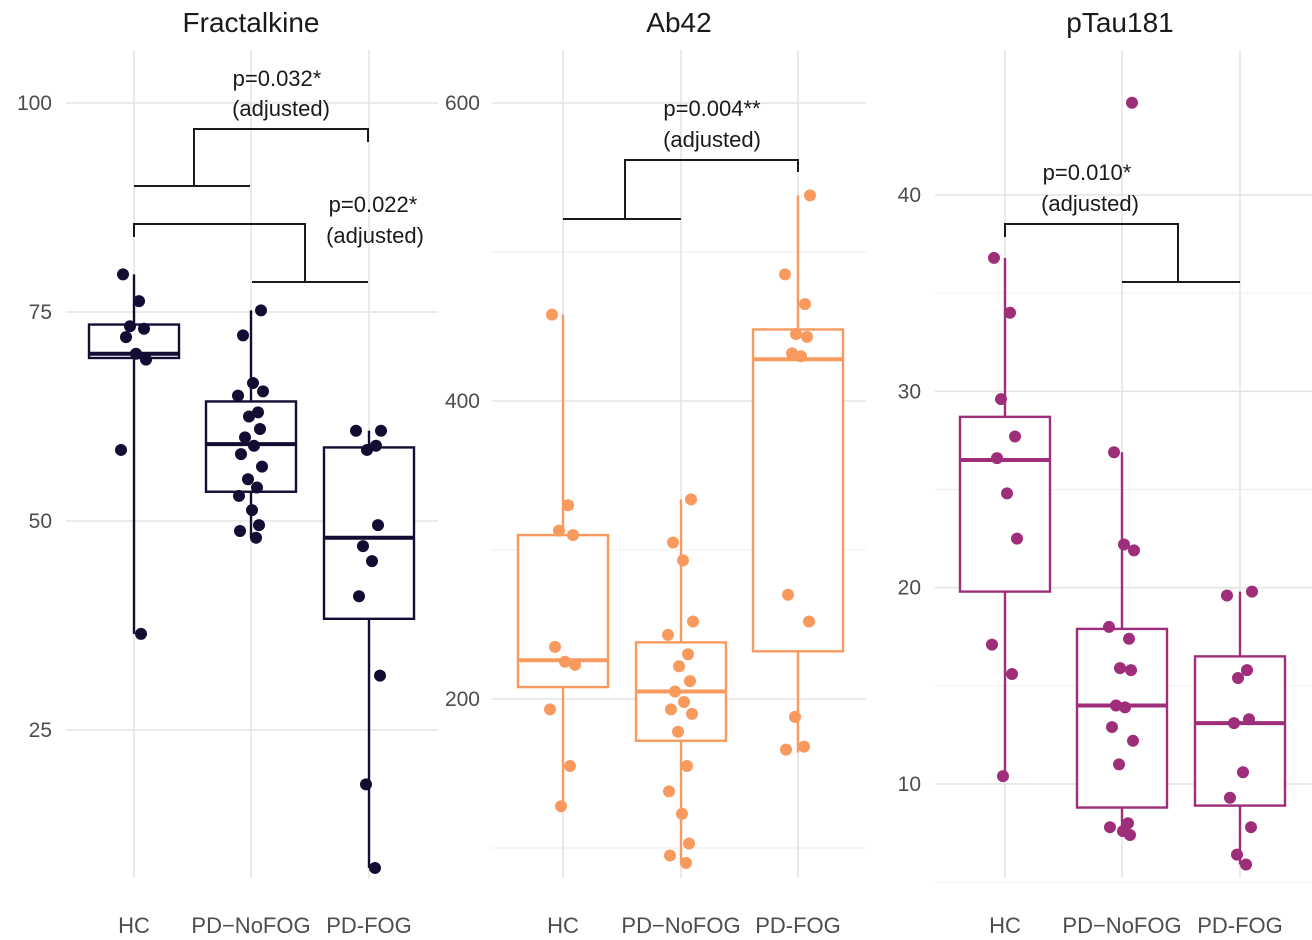 The height and width of the screenshot is (940, 1312). What do you see at coordinates (462, 103) in the screenshot?
I see `y-tick-label: 600` at bounding box center [462, 103].